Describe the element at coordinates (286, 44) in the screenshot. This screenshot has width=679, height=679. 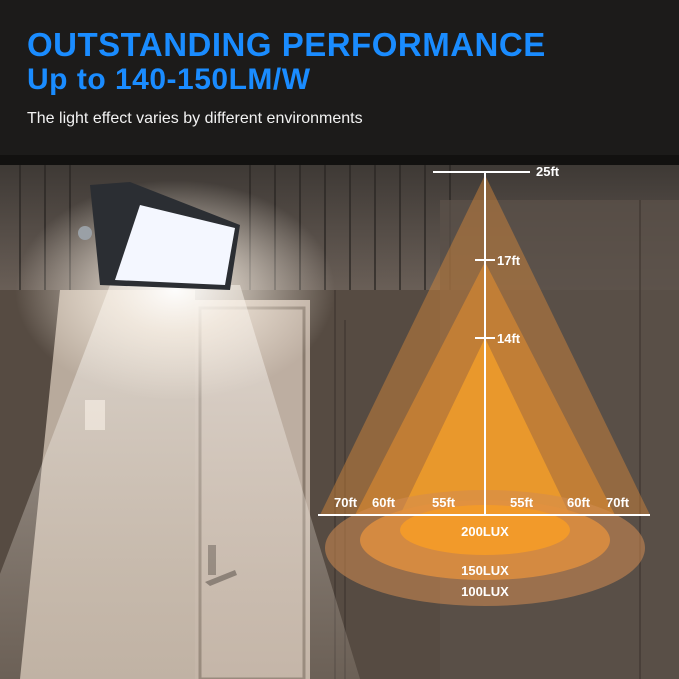
I see `headline: OUTSTANDING PERFORMANCE` at that location.